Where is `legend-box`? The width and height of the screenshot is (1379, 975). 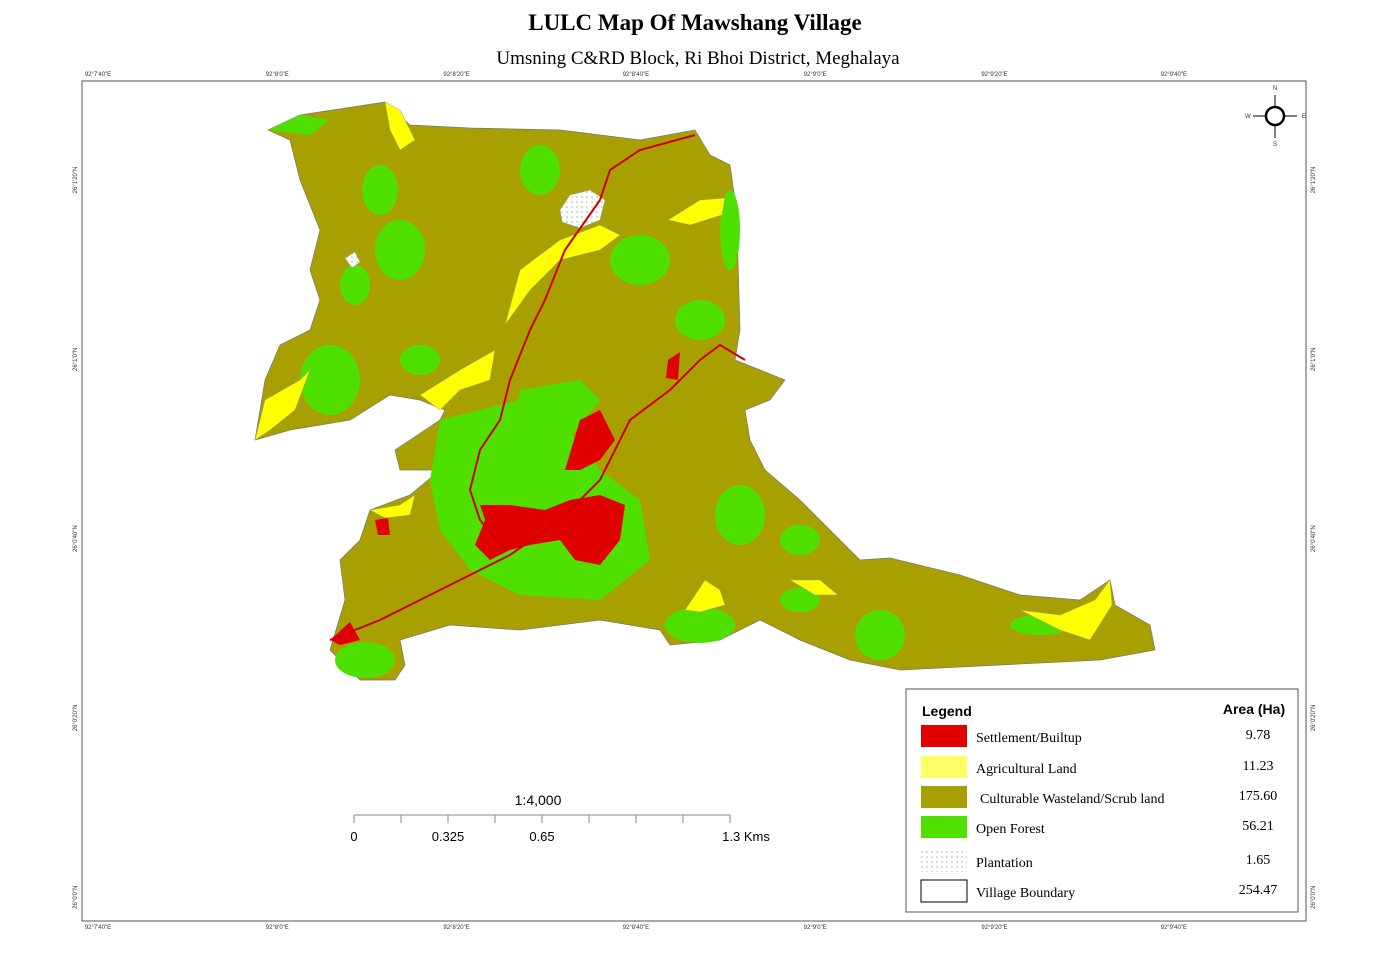
legend-box is located at coordinates (1102, 800).